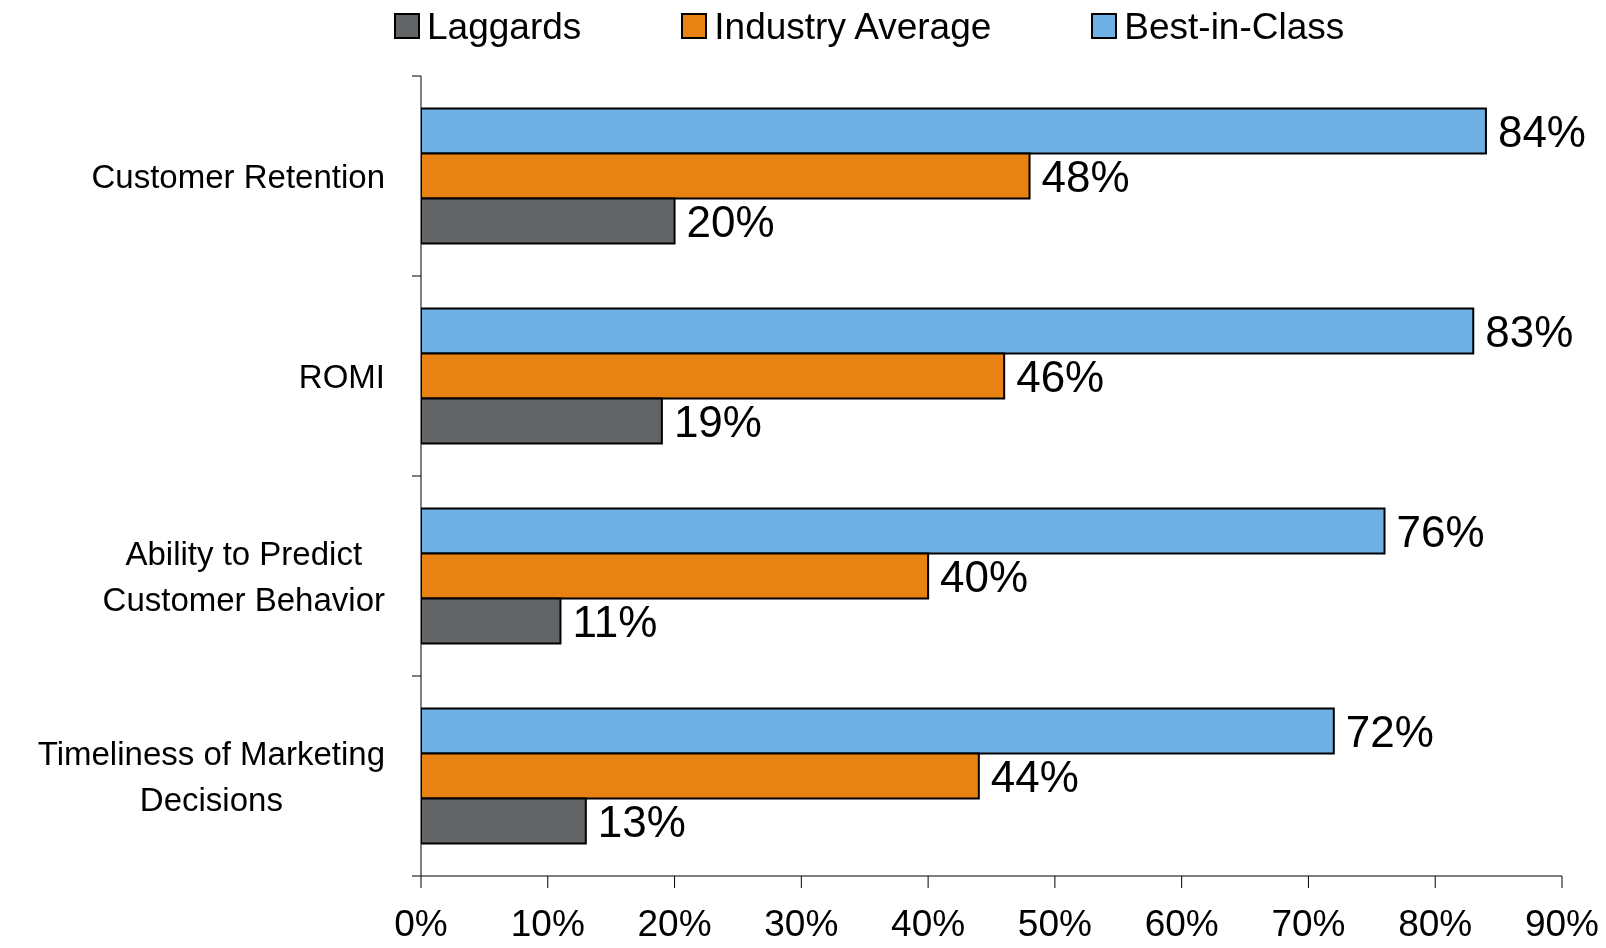  What do you see at coordinates (853, 26) in the screenshot?
I see `legend-label: Industry Average` at bounding box center [853, 26].